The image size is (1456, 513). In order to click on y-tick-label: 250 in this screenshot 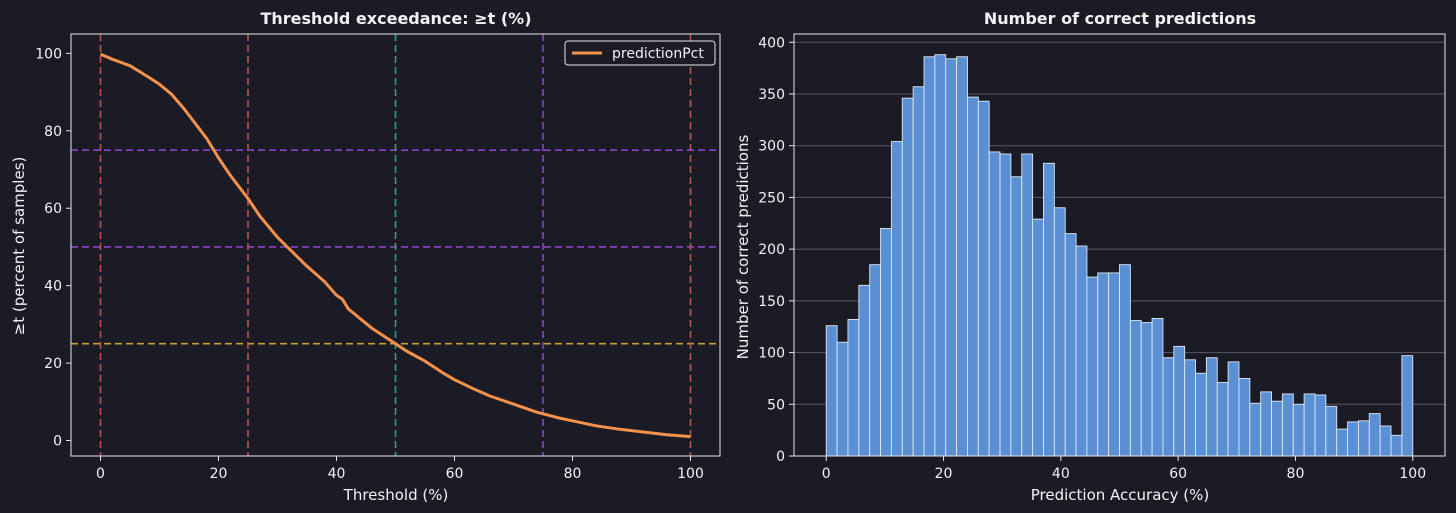, I will do `click(771, 198)`.